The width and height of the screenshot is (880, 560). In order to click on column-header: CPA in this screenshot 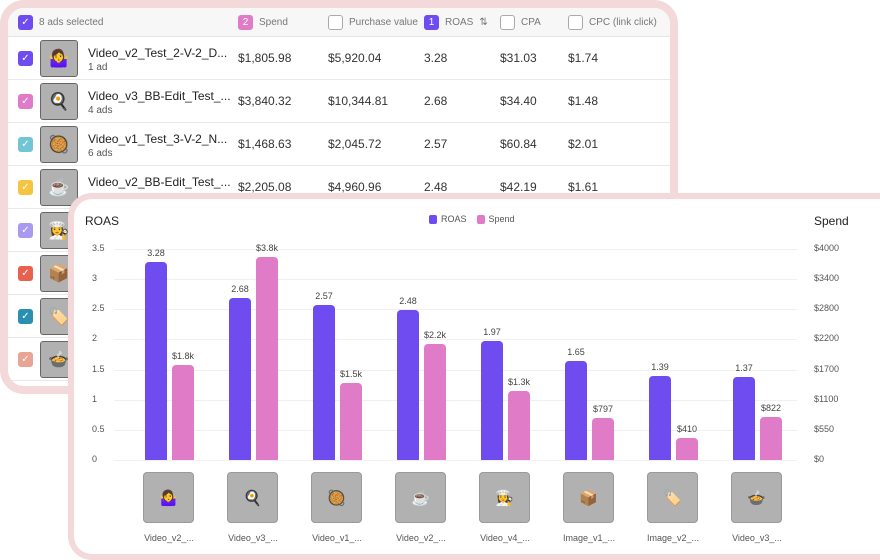, I will do `click(520, 22)`.